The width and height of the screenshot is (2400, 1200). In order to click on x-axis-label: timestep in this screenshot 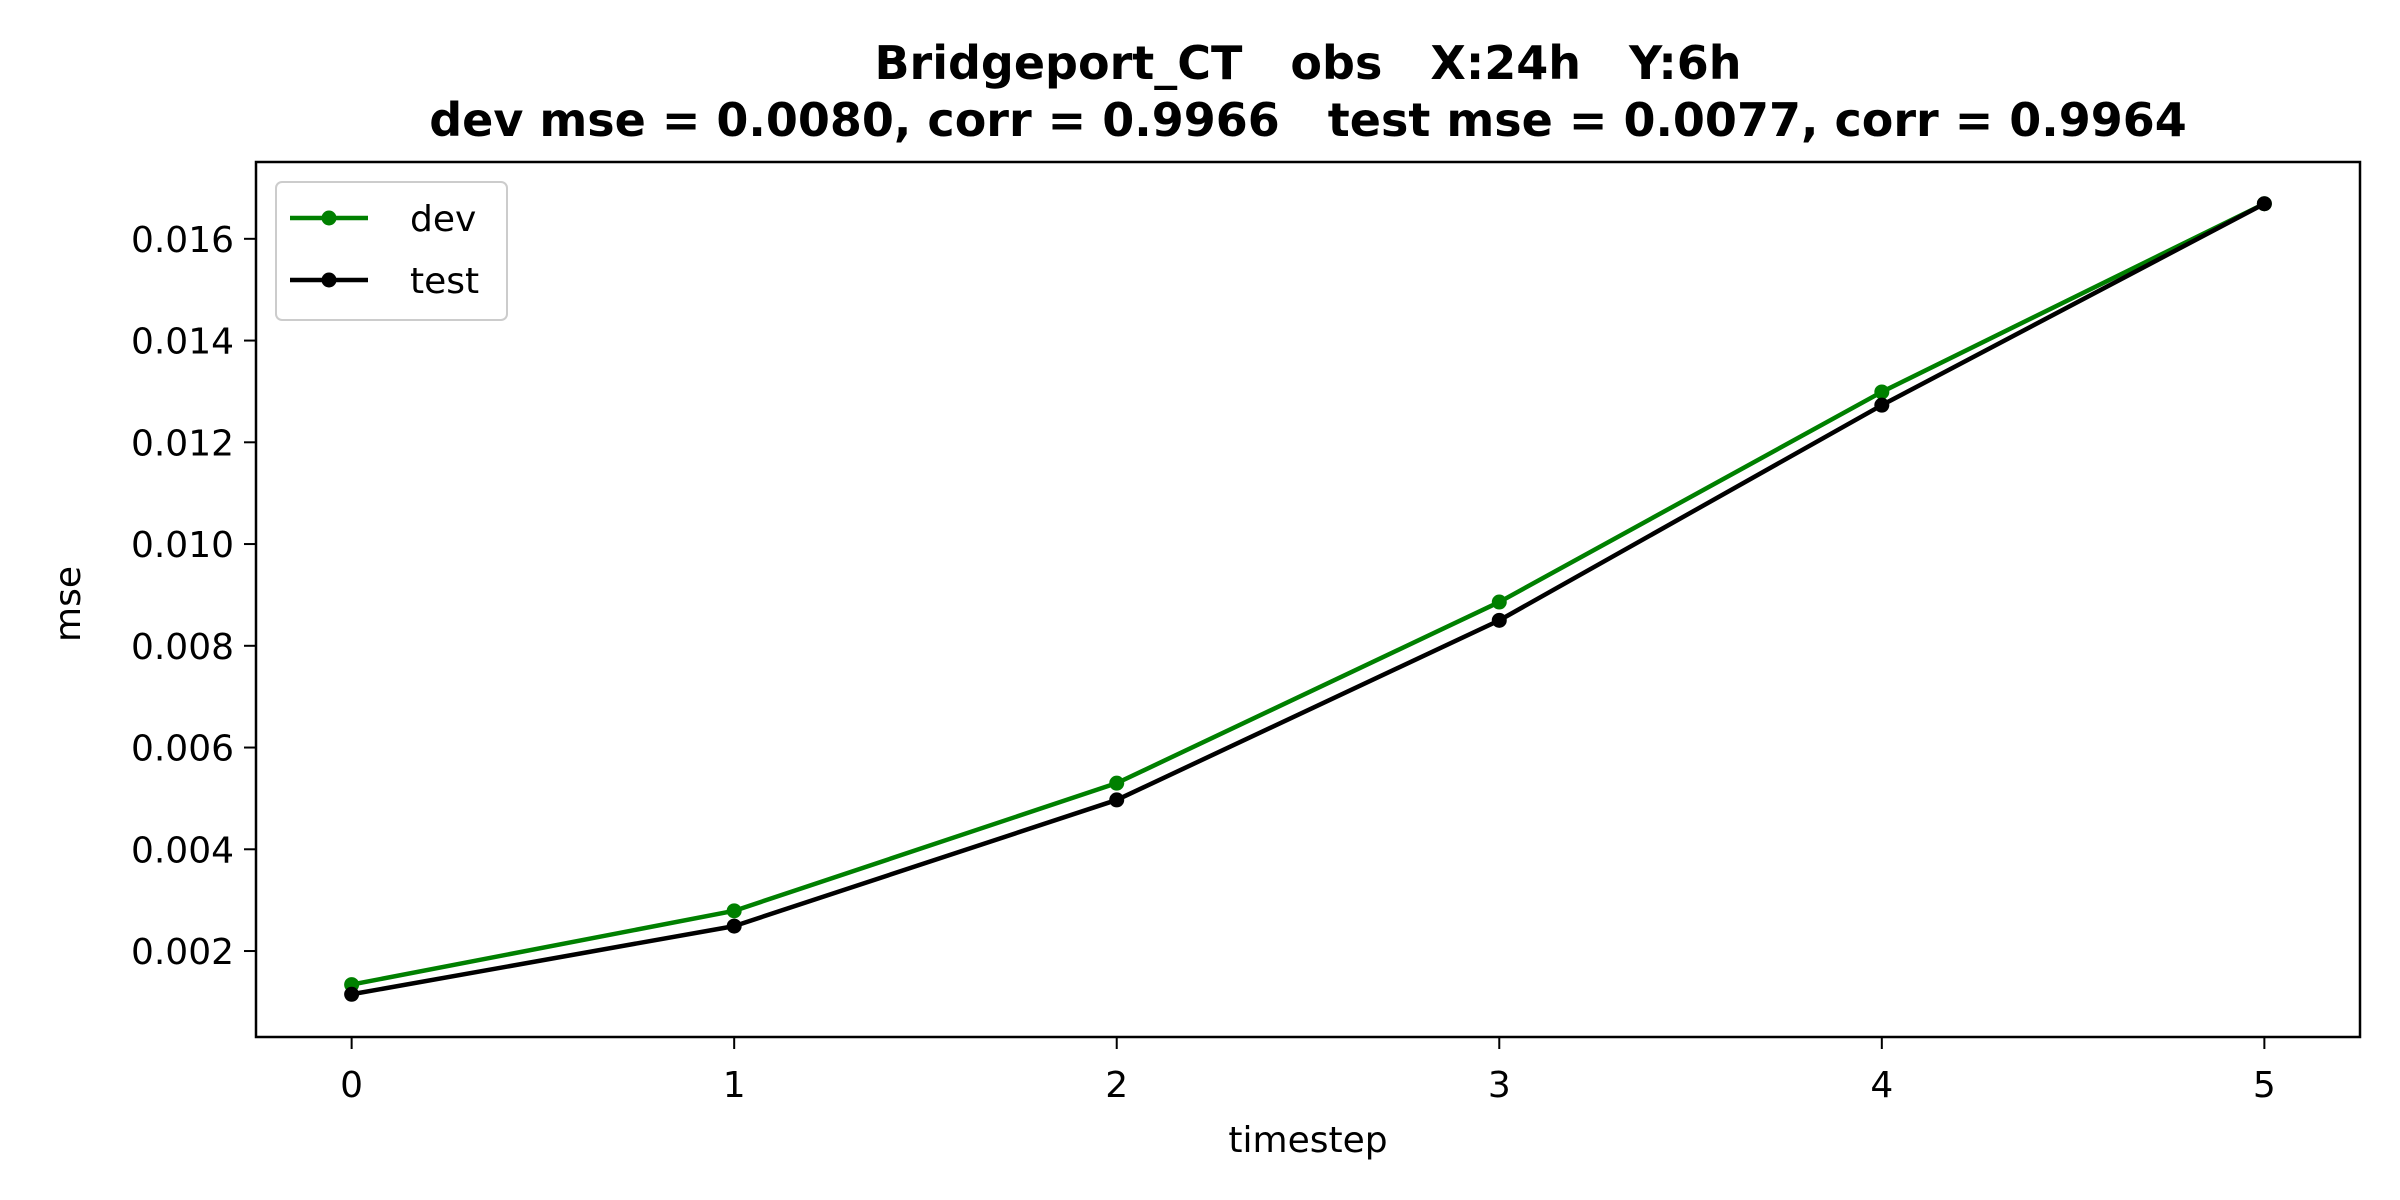, I will do `click(1307, 1140)`.